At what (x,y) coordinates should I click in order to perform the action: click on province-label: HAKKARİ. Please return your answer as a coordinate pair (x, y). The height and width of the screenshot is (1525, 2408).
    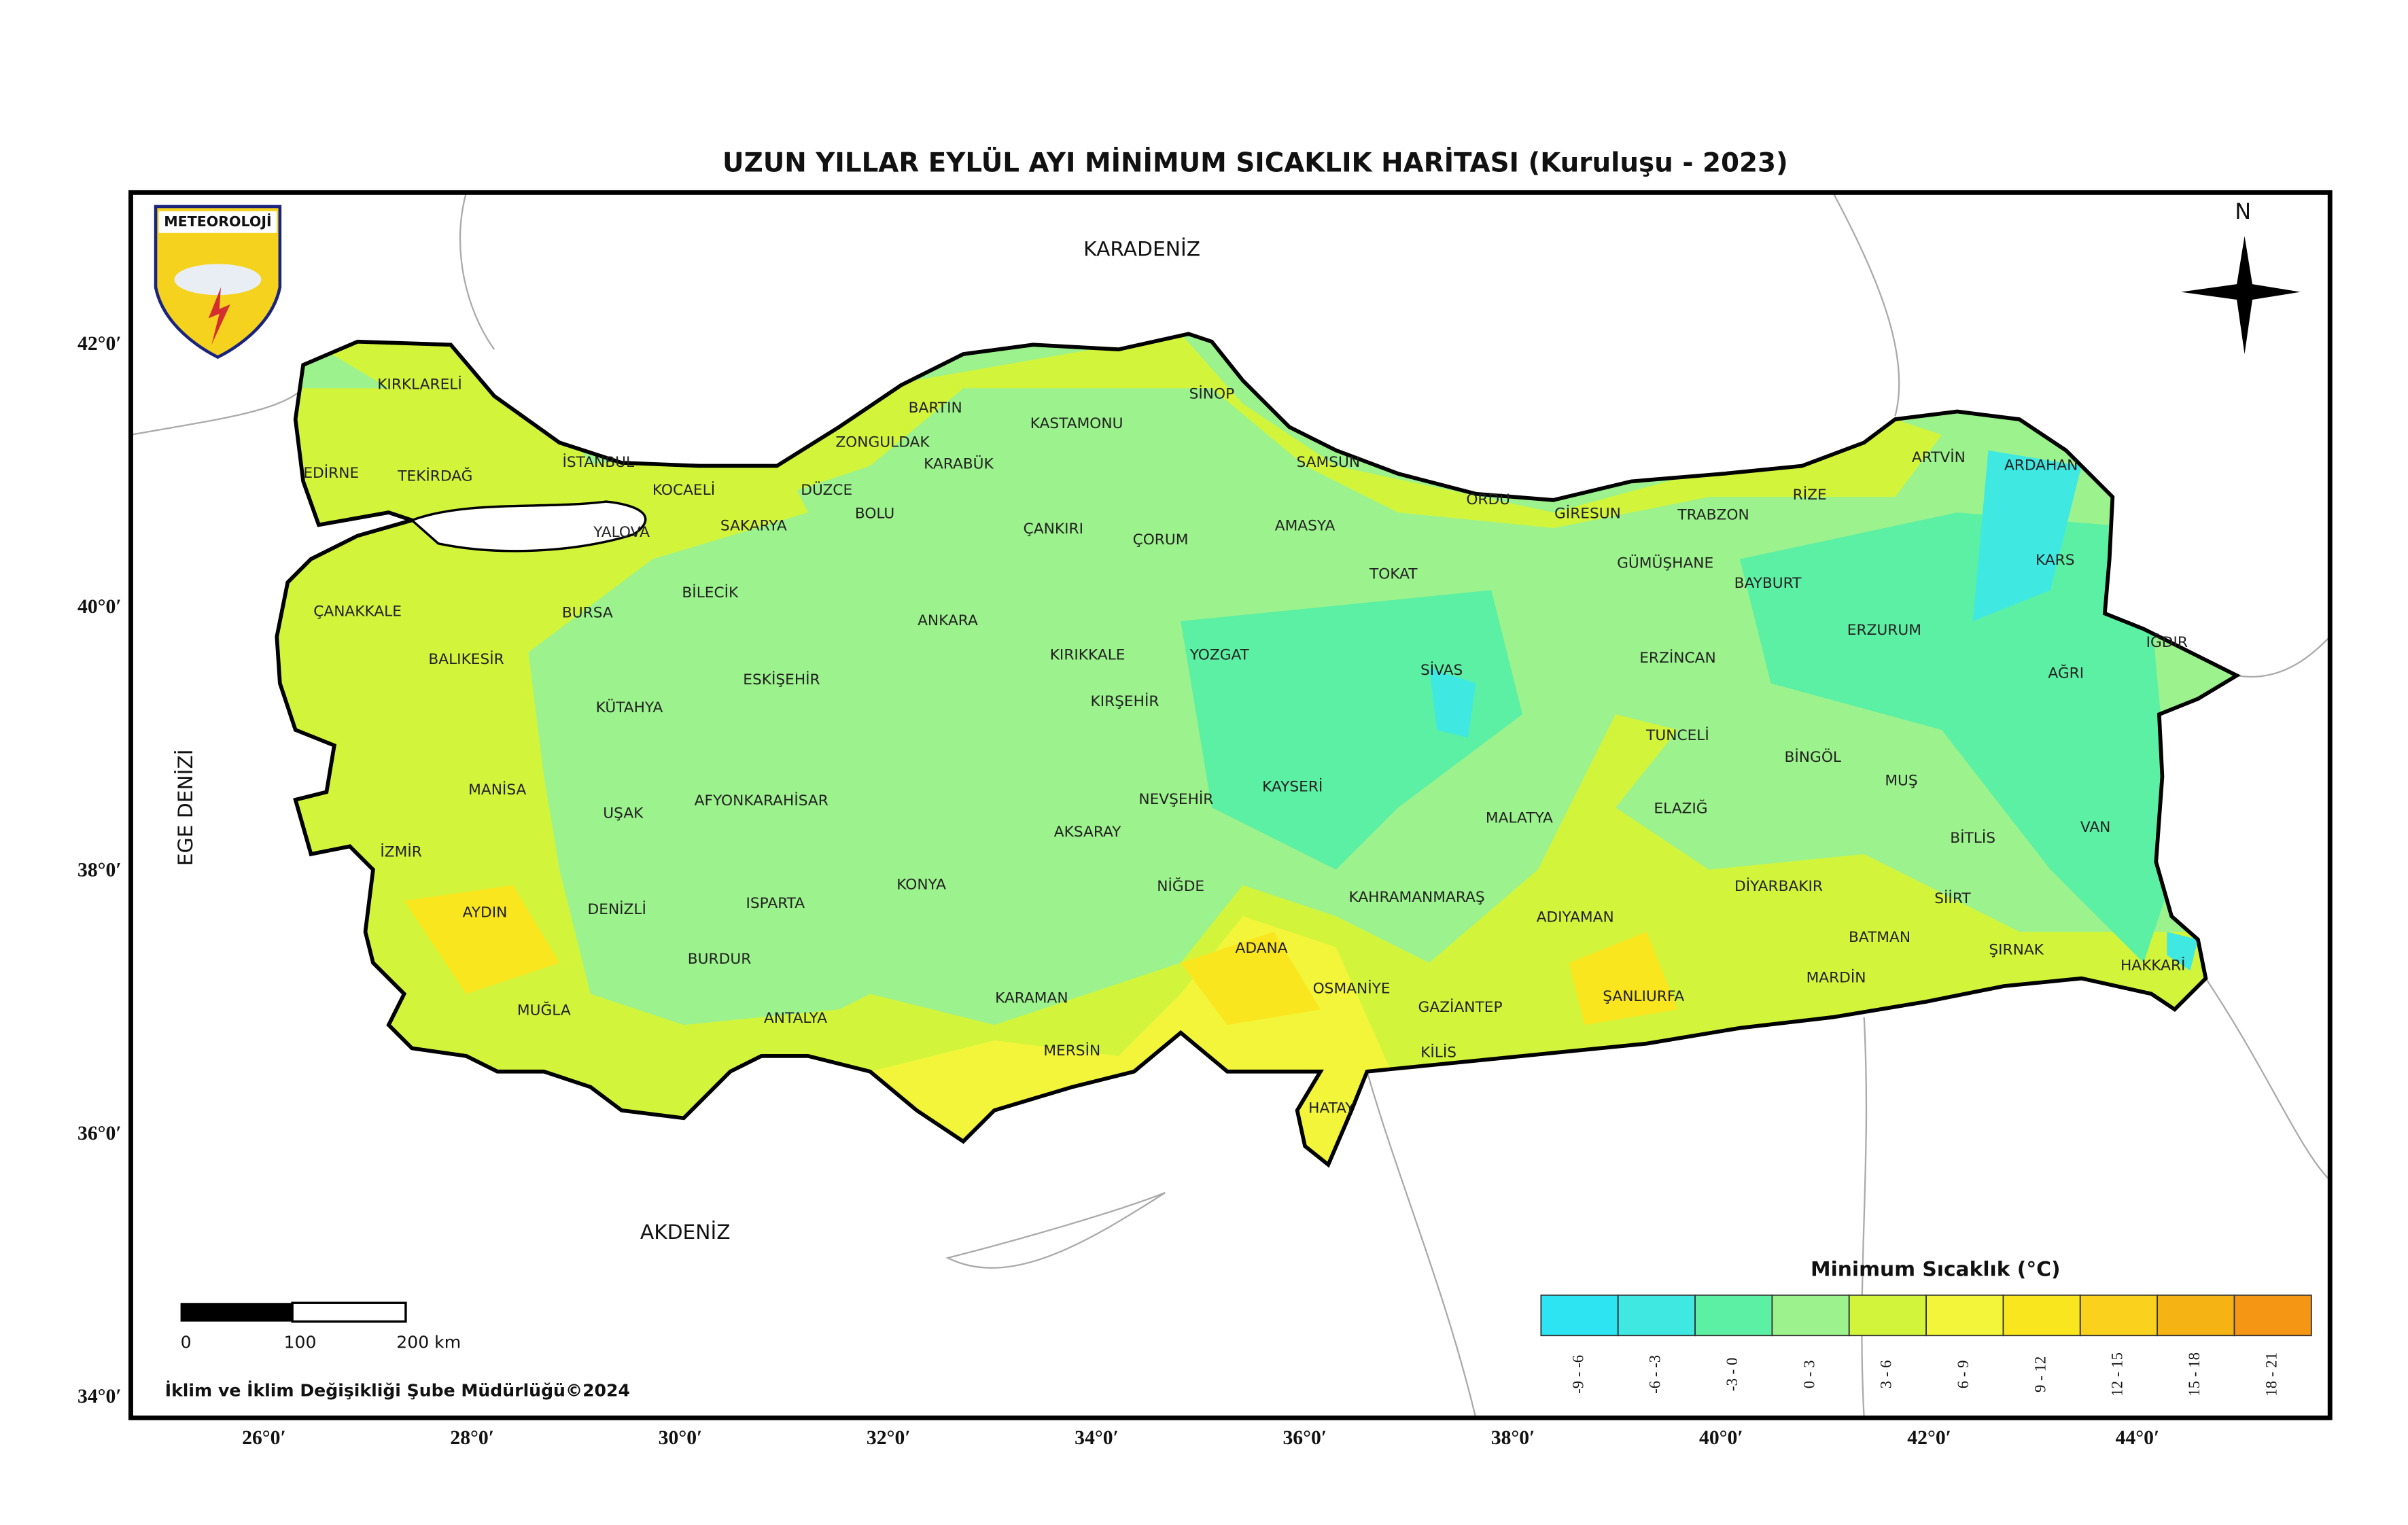
    Looking at the image, I should click on (2153, 965).